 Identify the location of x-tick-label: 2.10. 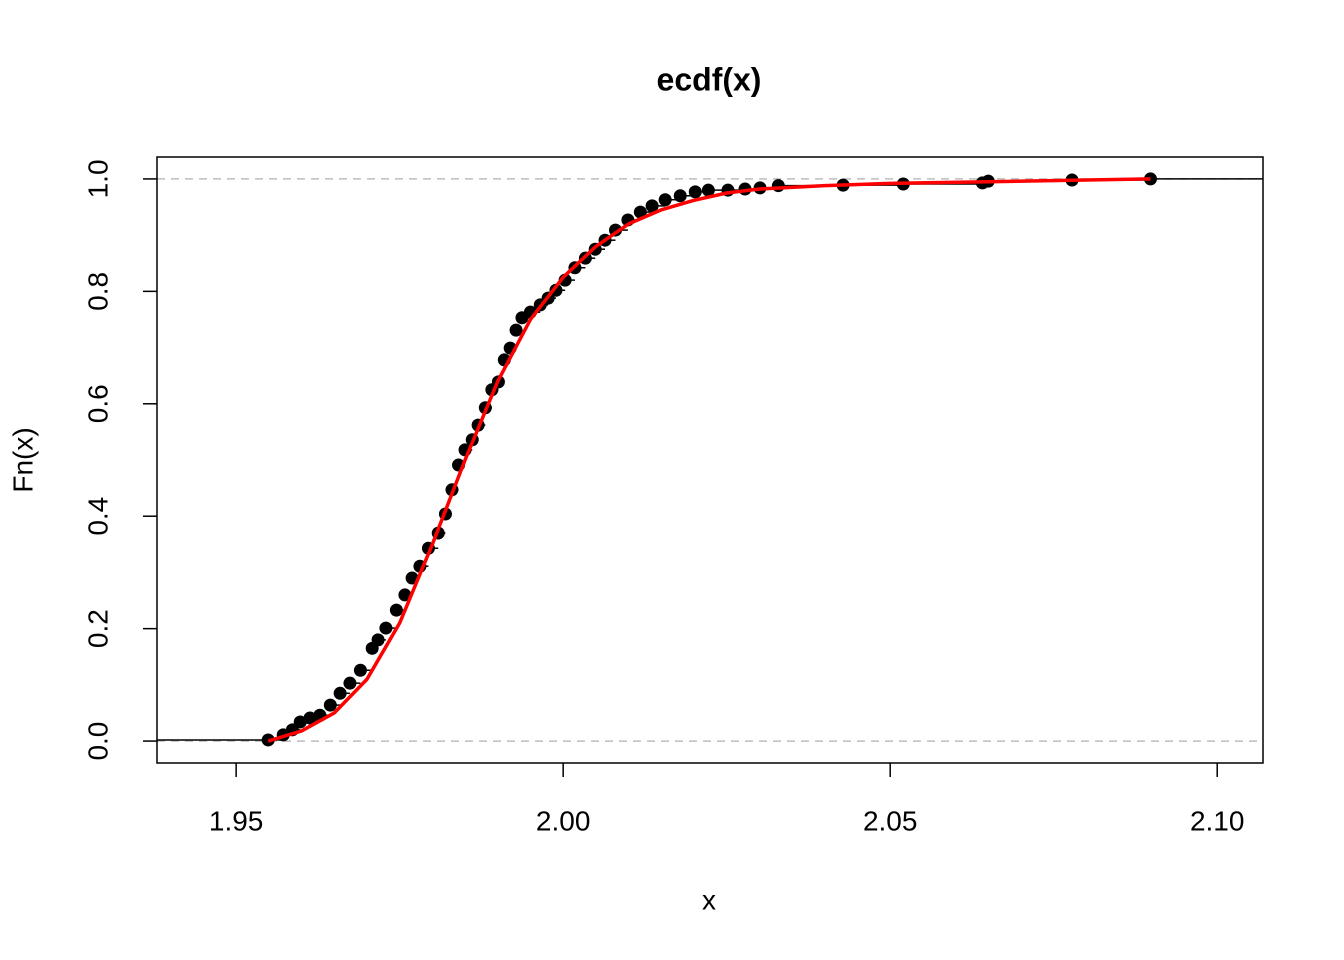
(1217, 820).